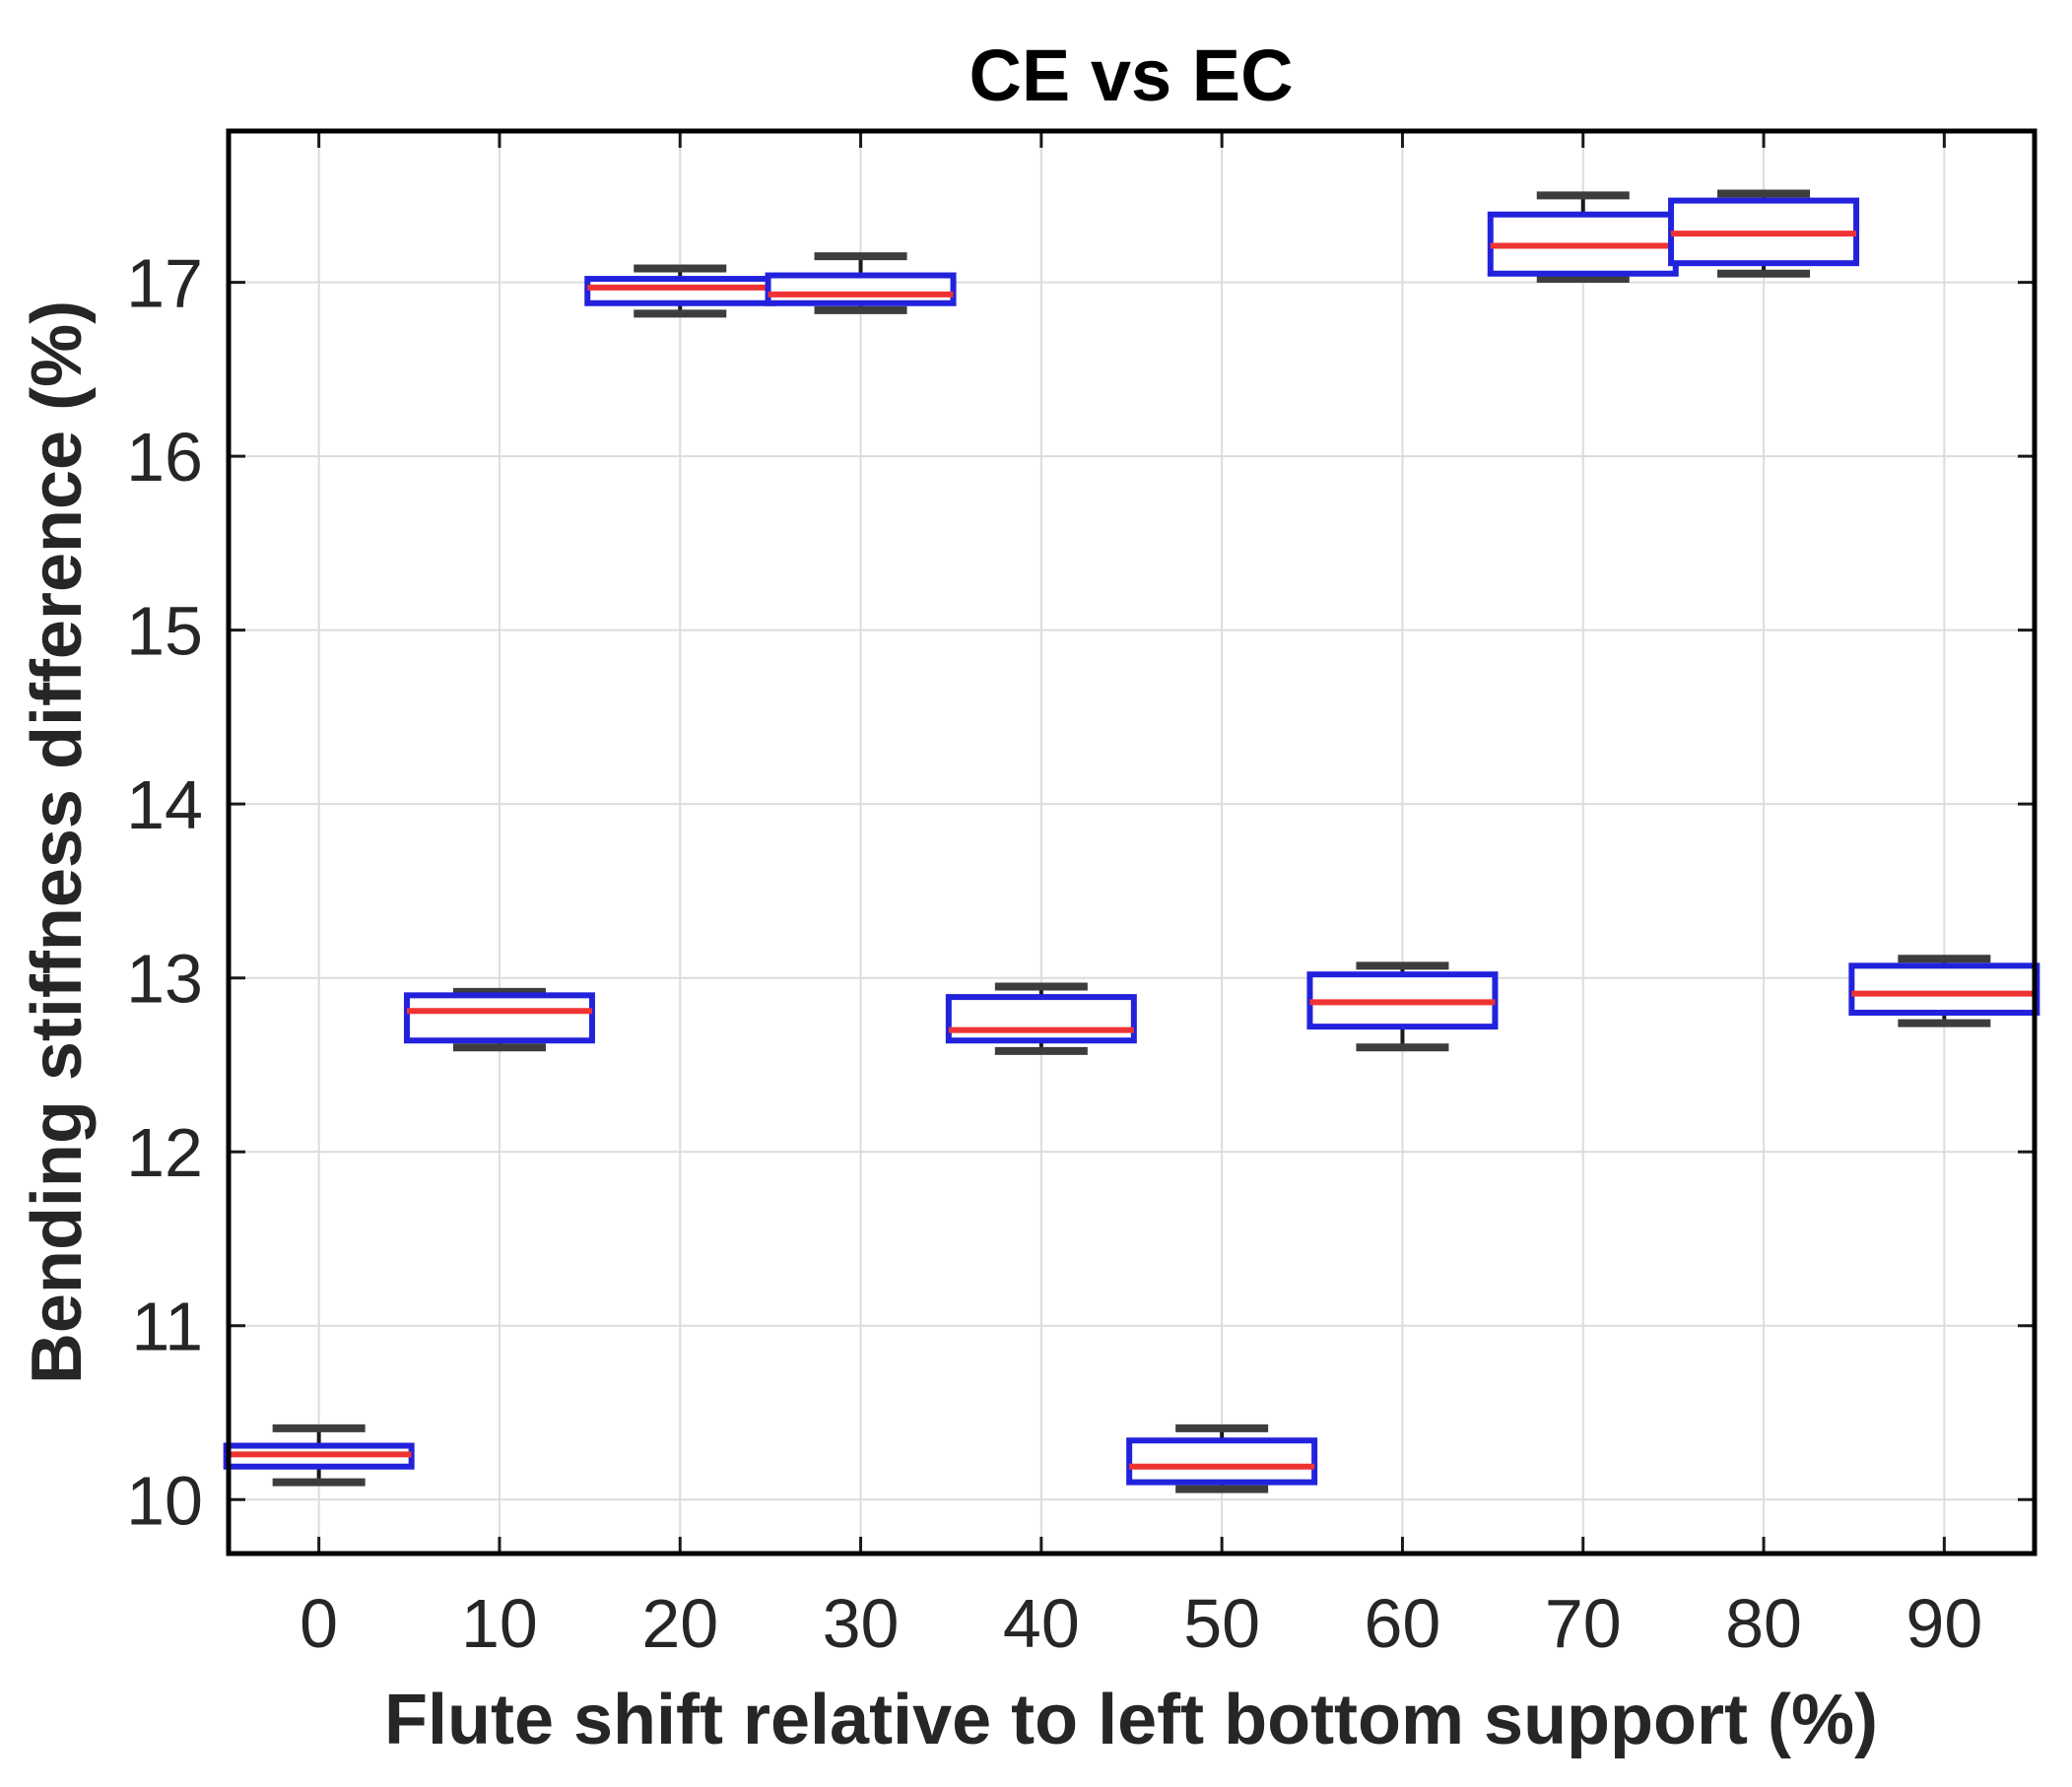  What do you see at coordinates (1403, 1623) in the screenshot?
I see `x-tick-label: 60` at bounding box center [1403, 1623].